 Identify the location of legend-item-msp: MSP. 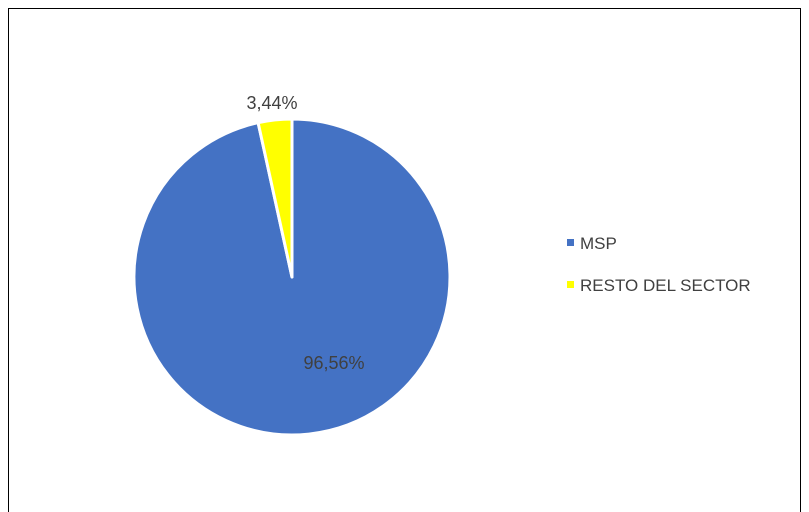
(592, 243).